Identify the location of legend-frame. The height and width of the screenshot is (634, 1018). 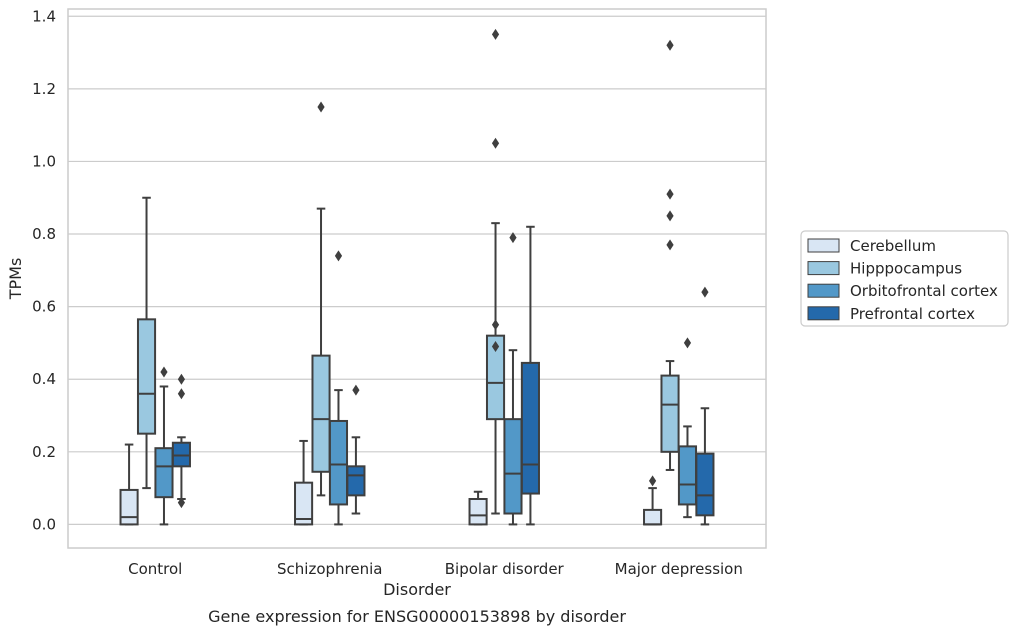
(904, 278).